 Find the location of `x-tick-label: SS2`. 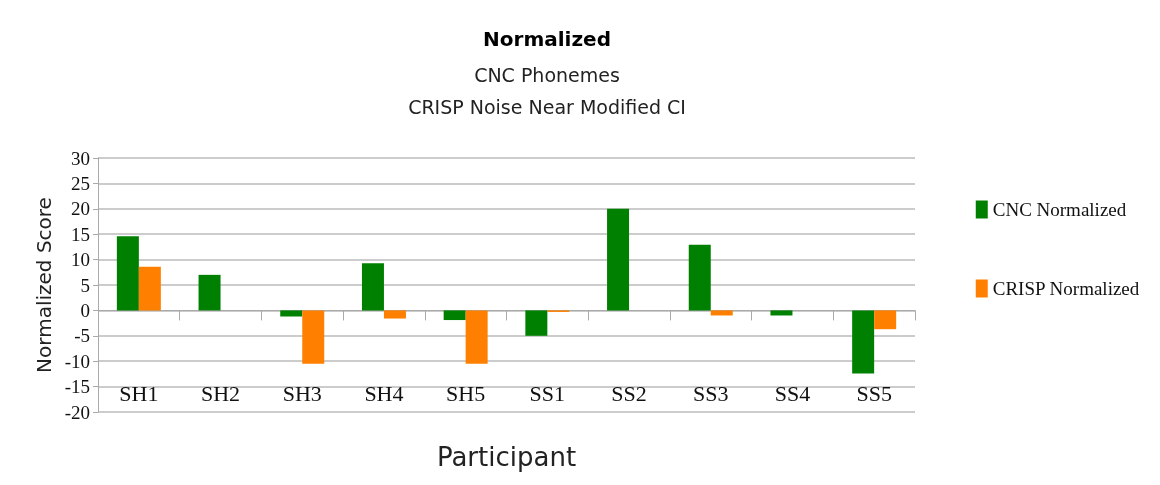

x-tick-label: SS2 is located at coordinates (629, 393).